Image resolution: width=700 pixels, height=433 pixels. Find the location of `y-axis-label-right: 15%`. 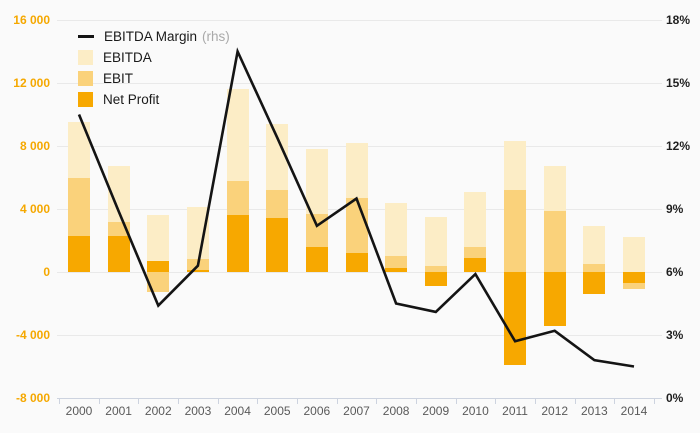

y-axis-label-right: 15% is located at coordinates (678, 83).